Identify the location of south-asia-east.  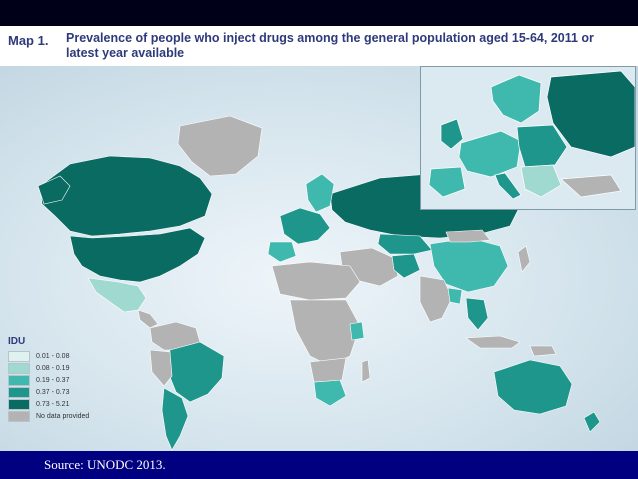
(455, 296).